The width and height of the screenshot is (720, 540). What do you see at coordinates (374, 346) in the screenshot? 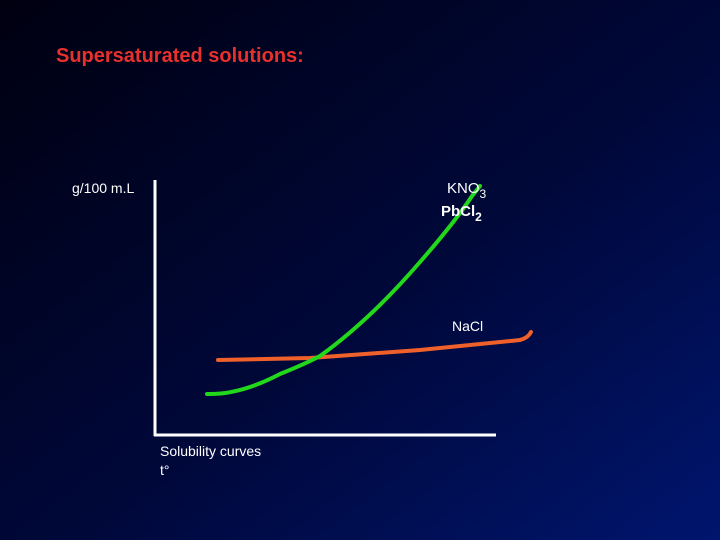
I see `nacl-curve` at bounding box center [374, 346].